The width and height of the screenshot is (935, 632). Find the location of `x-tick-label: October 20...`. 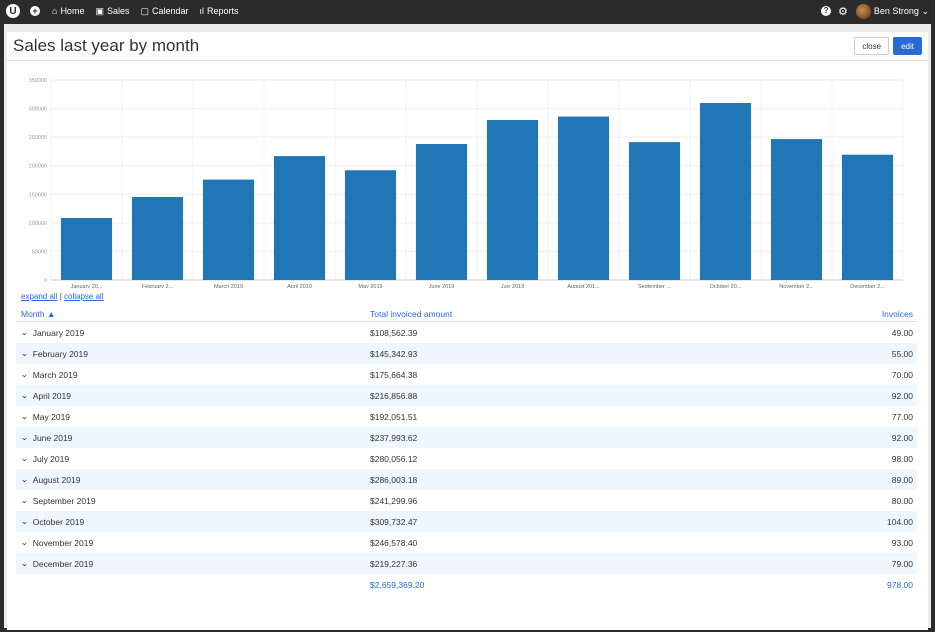

x-tick-label: October 20... is located at coordinates (726, 286).